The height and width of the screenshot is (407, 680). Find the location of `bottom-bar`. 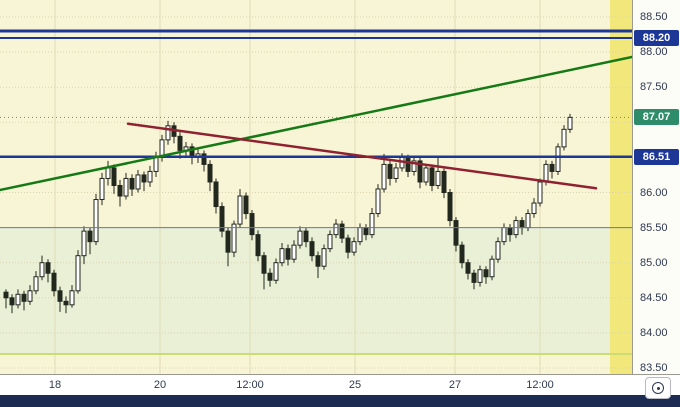

bottom-bar is located at coordinates (340, 401).